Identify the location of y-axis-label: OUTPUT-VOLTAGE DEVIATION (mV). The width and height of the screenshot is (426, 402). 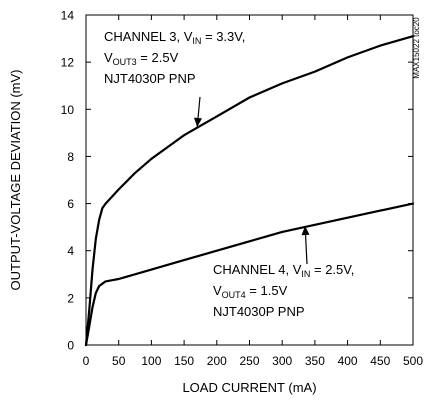
(15, 179).